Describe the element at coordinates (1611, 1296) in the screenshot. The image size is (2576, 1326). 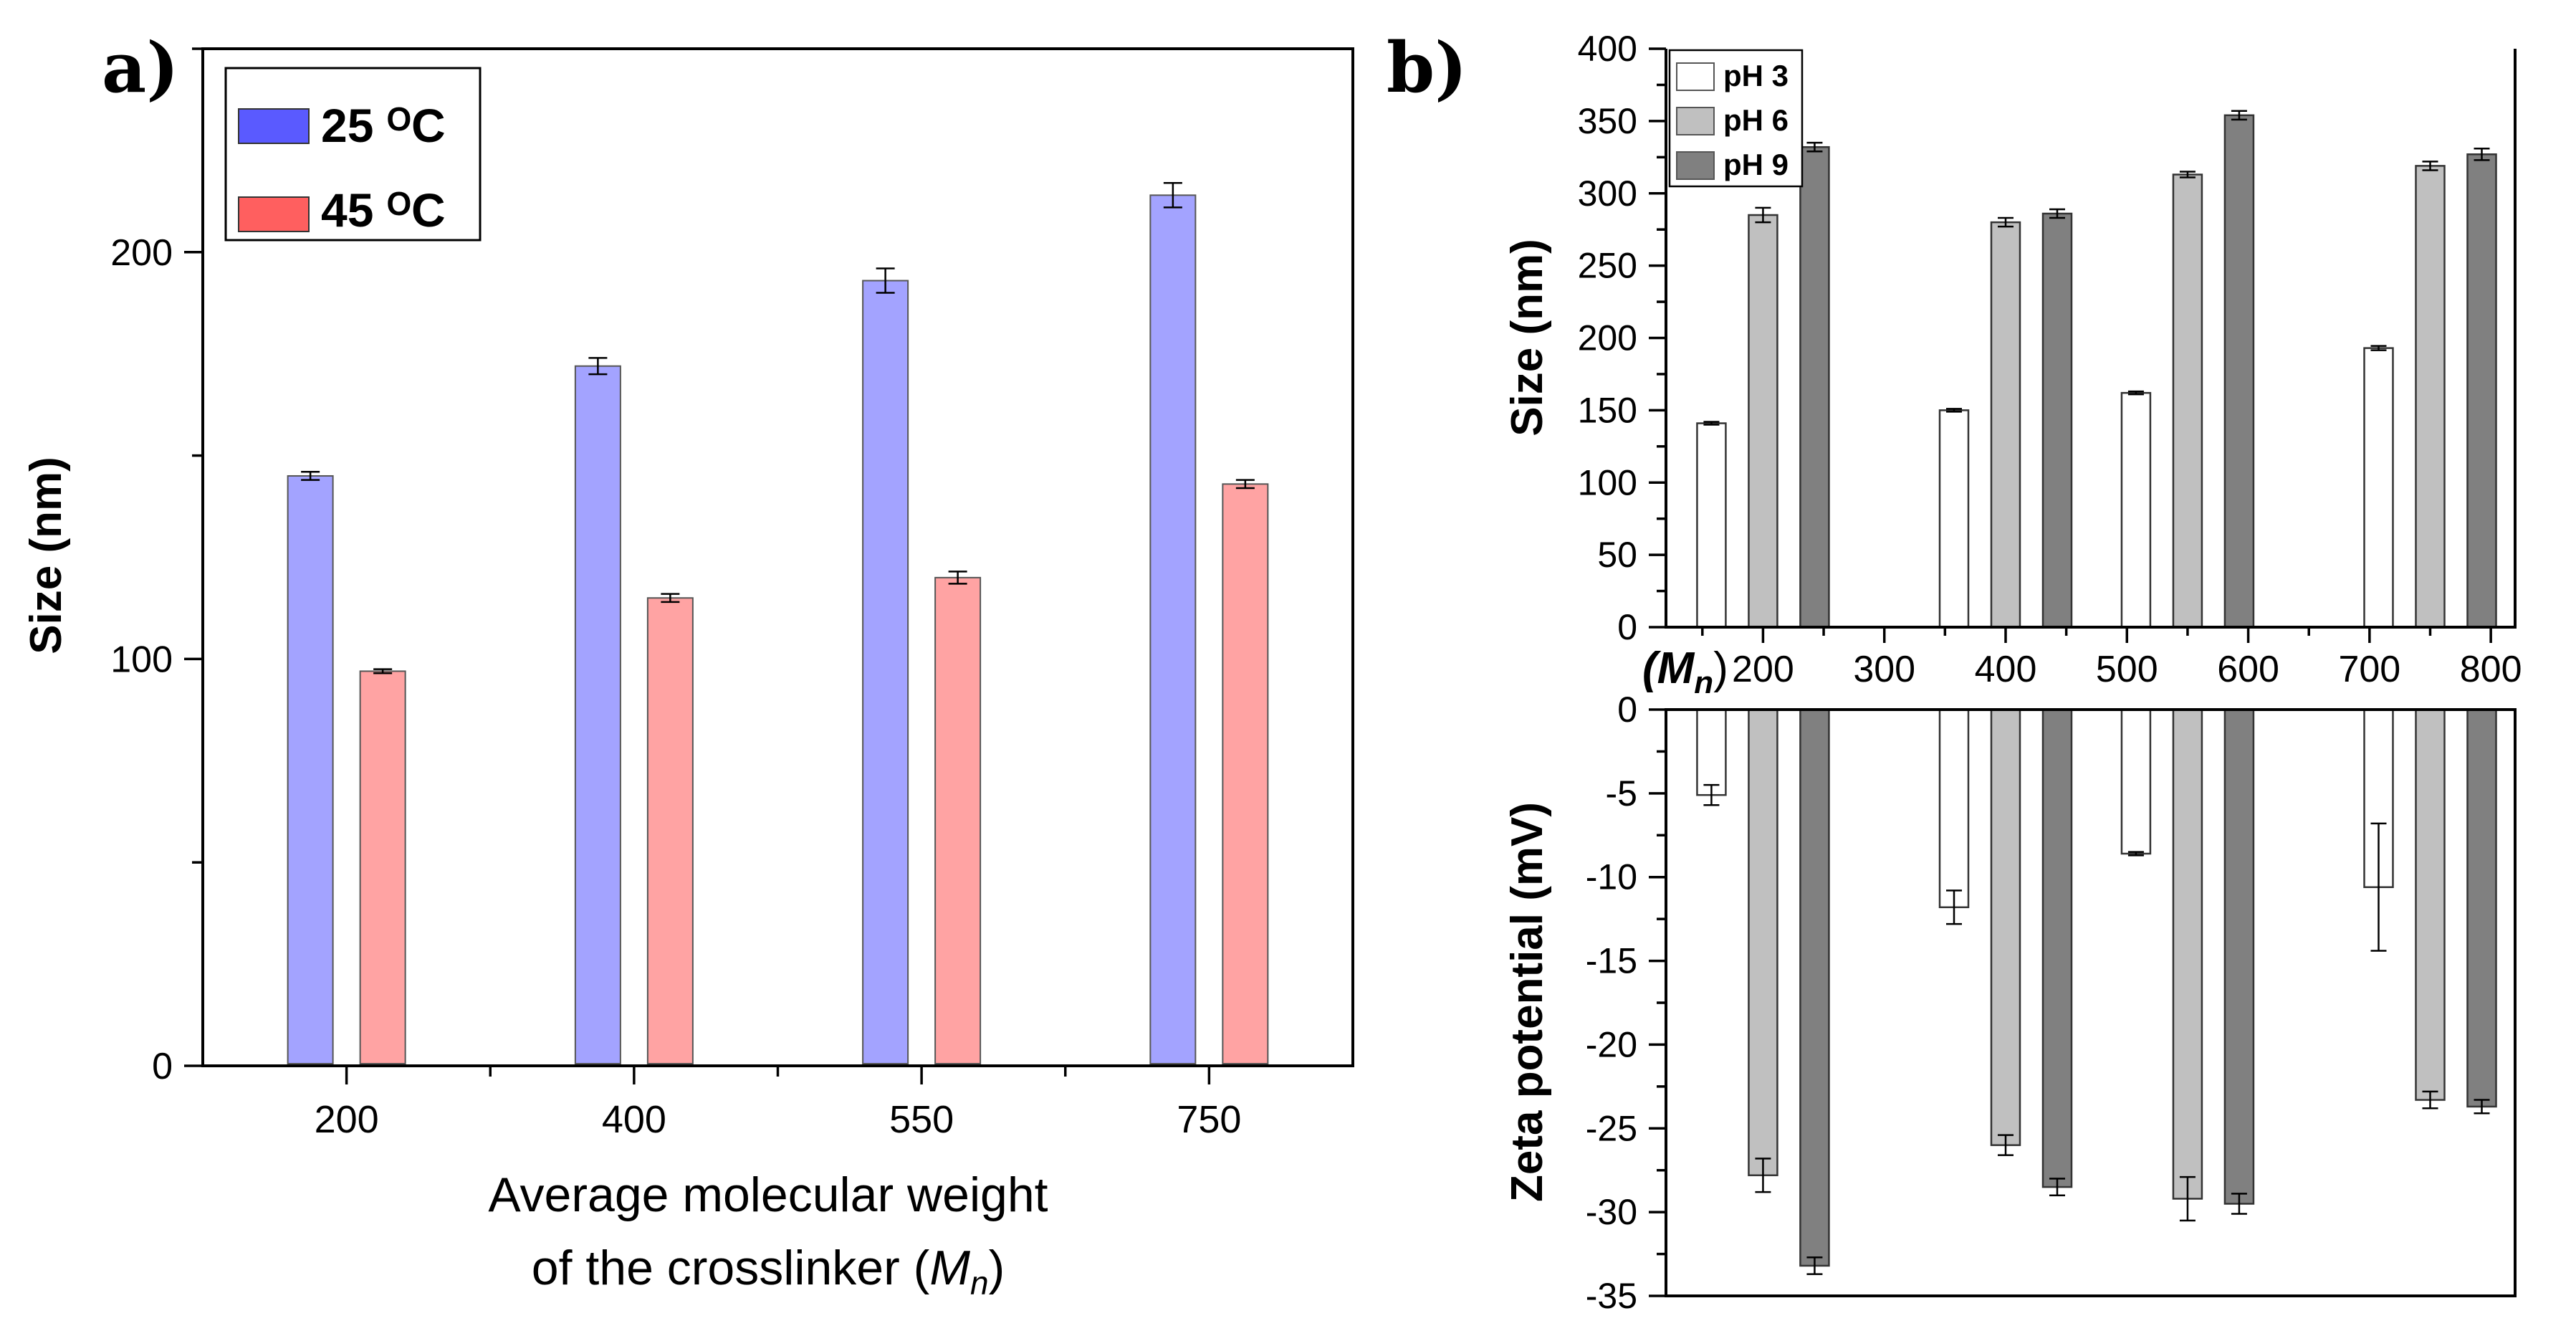
I see `y-tick-label: -35` at that location.